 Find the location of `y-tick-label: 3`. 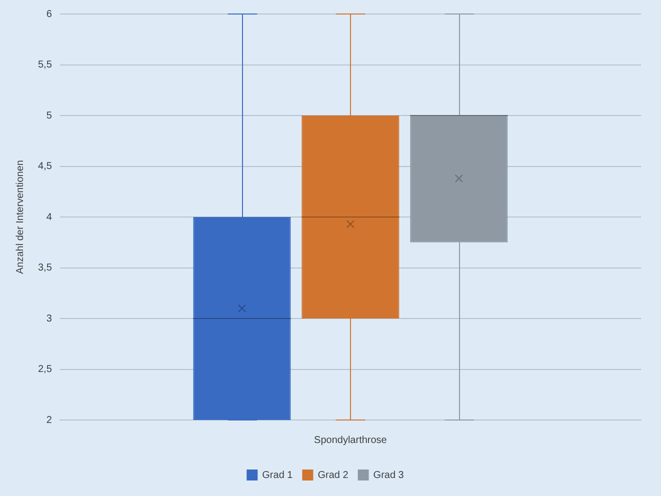

y-tick-label: 3 is located at coordinates (49, 318).